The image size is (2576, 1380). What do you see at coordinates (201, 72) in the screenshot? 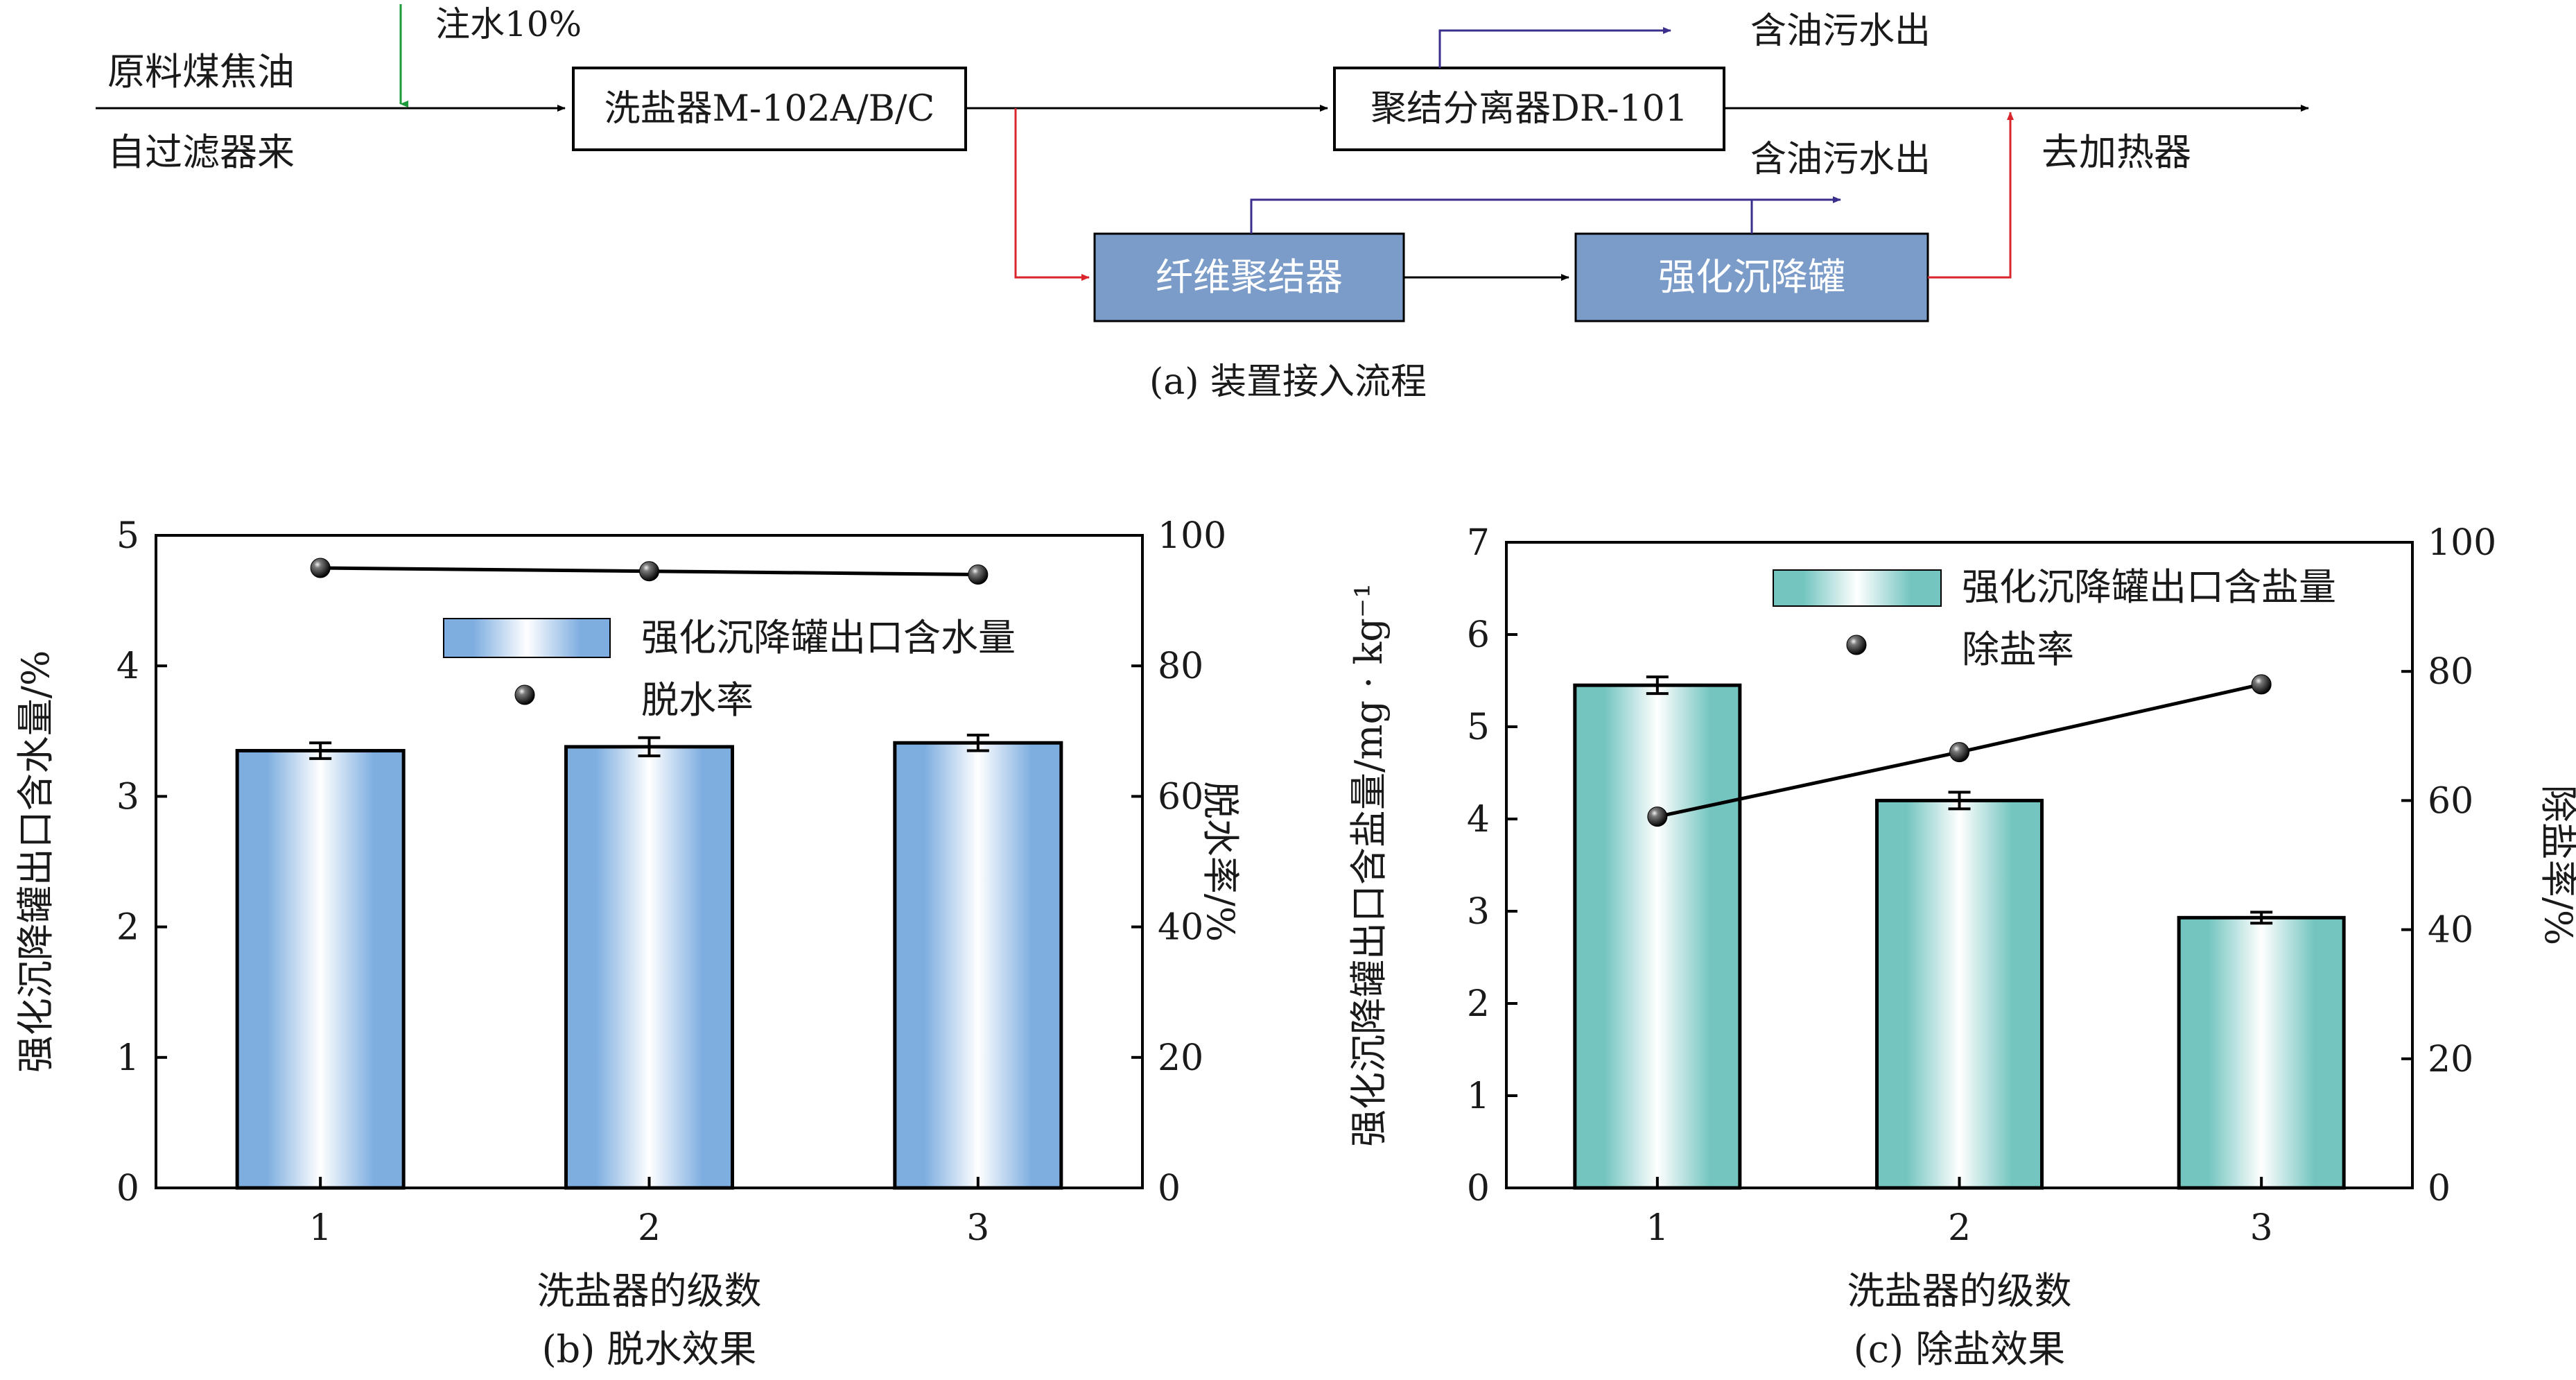
I see `feed-label-top: 原料煤焦油` at bounding box center [201, 72].